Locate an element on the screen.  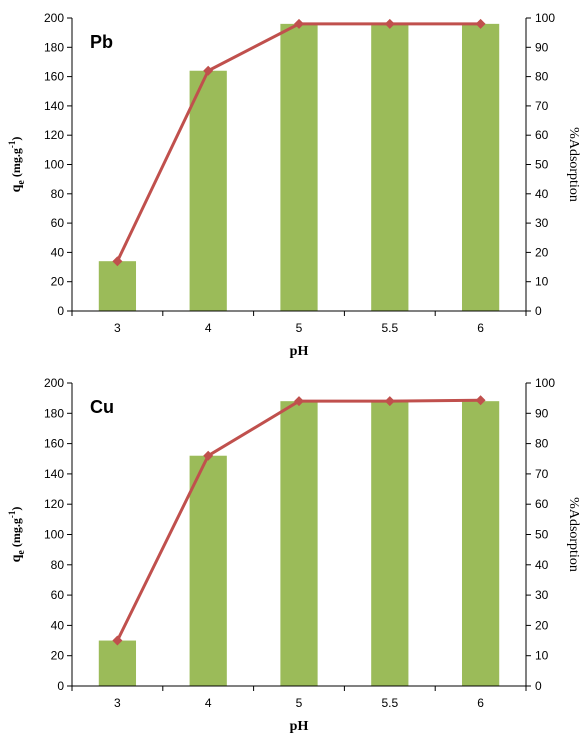
panel-label: Pb is located at coordinates (101, 42).